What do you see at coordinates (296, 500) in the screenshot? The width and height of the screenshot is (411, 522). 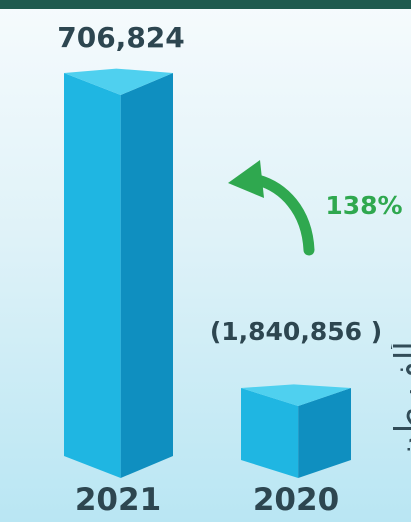 I see `category-label-2020: 2020` at bounding box center [296, 500].